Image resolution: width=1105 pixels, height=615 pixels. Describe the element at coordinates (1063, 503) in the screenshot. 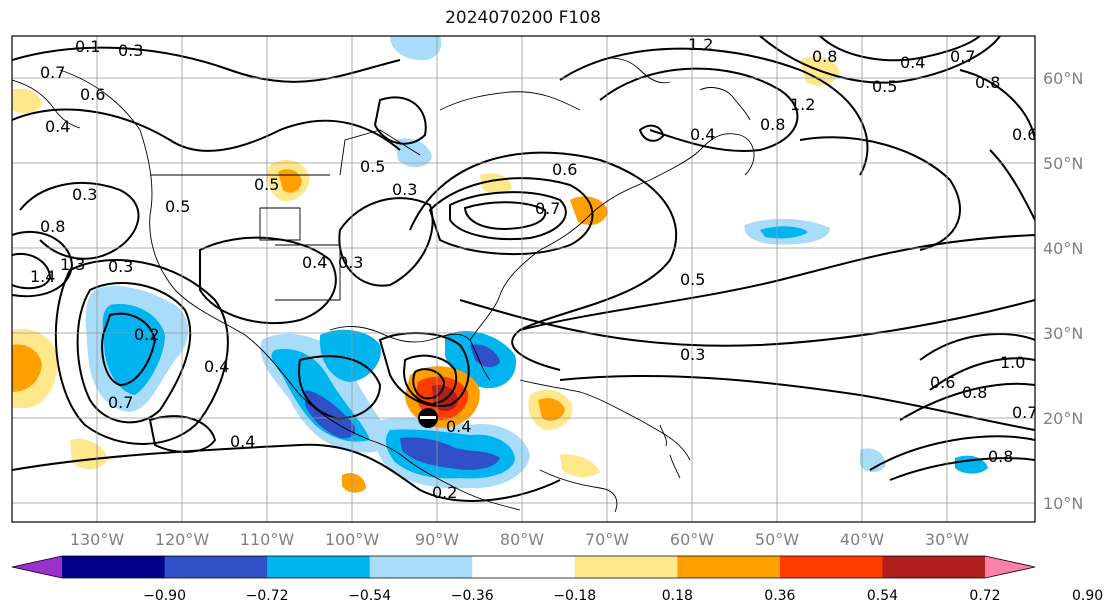

I see `lat-tick-label: 10°N` at that location.